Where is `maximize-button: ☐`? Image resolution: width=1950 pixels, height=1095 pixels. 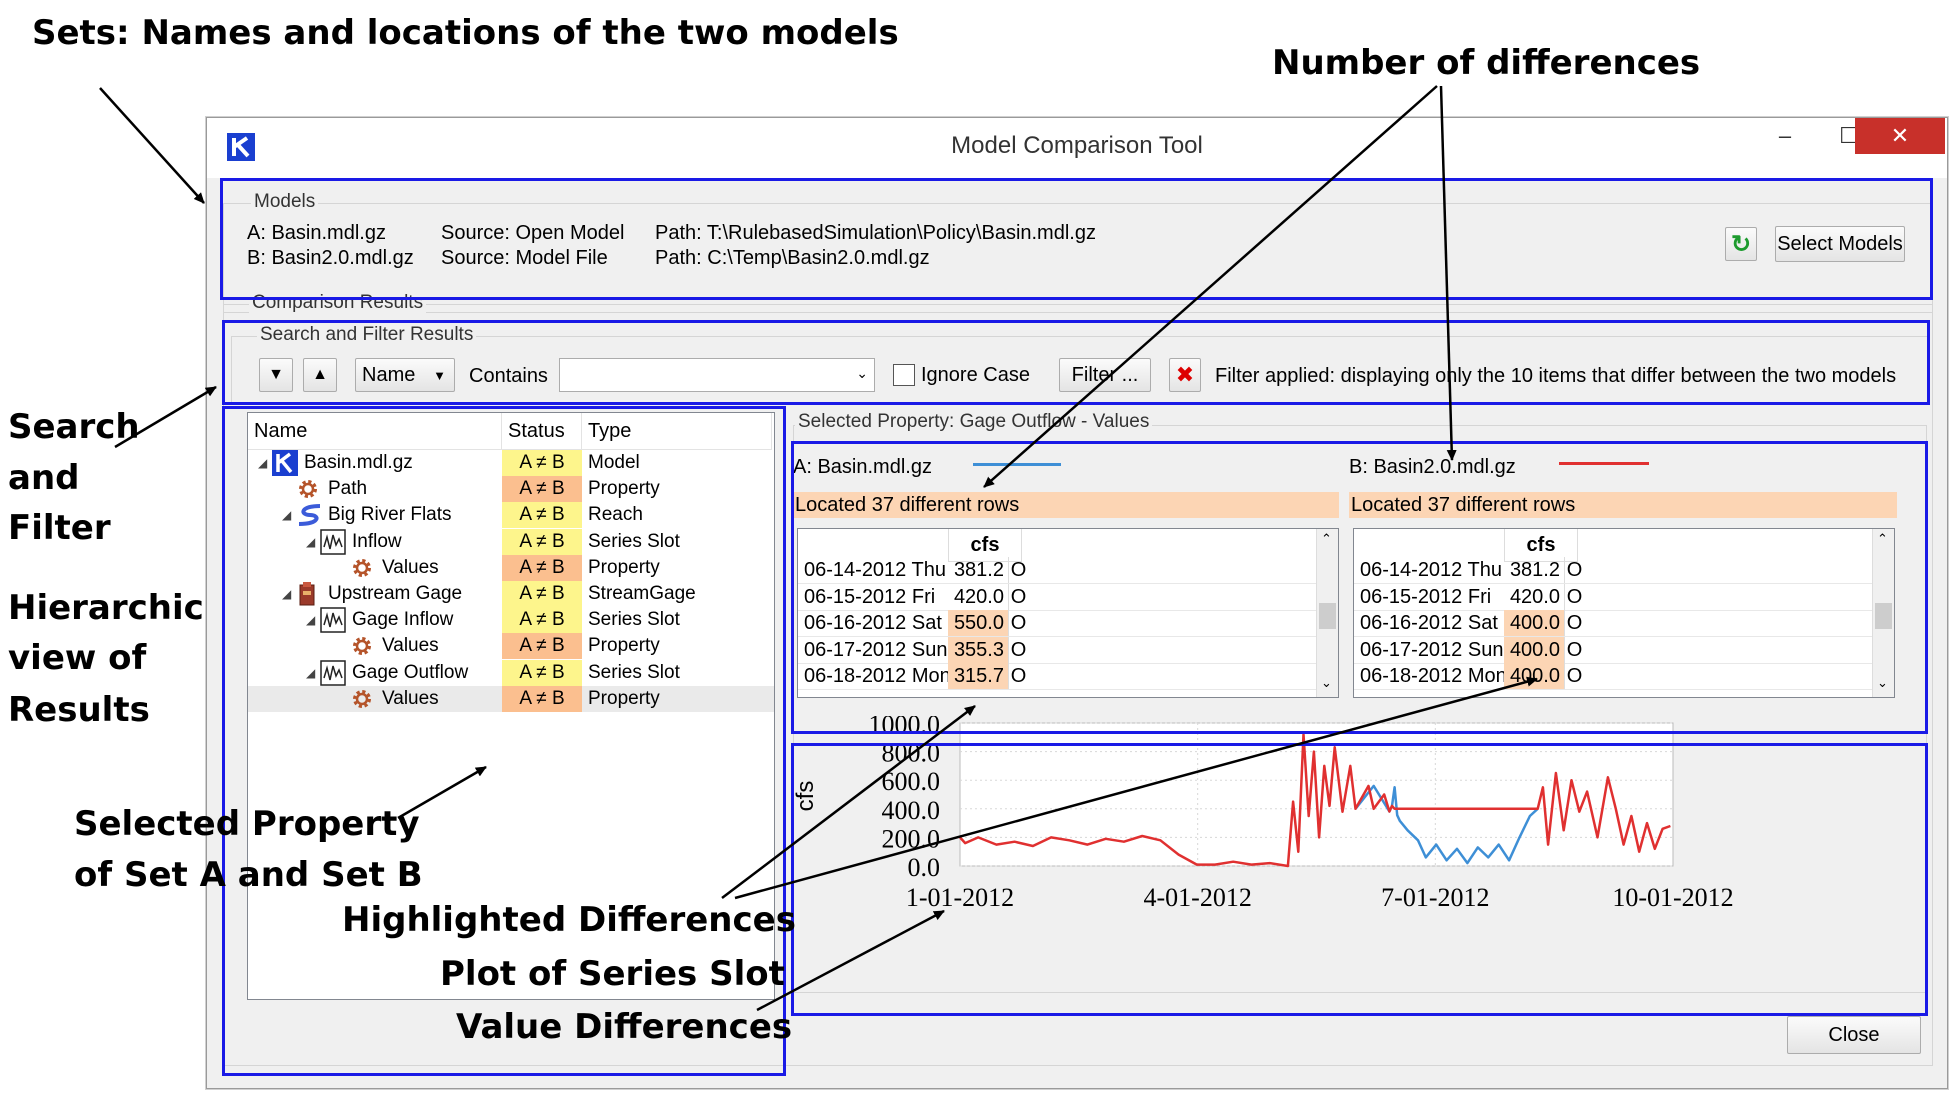
maximize-button: ☐ is located at coordinates (1849, 135).